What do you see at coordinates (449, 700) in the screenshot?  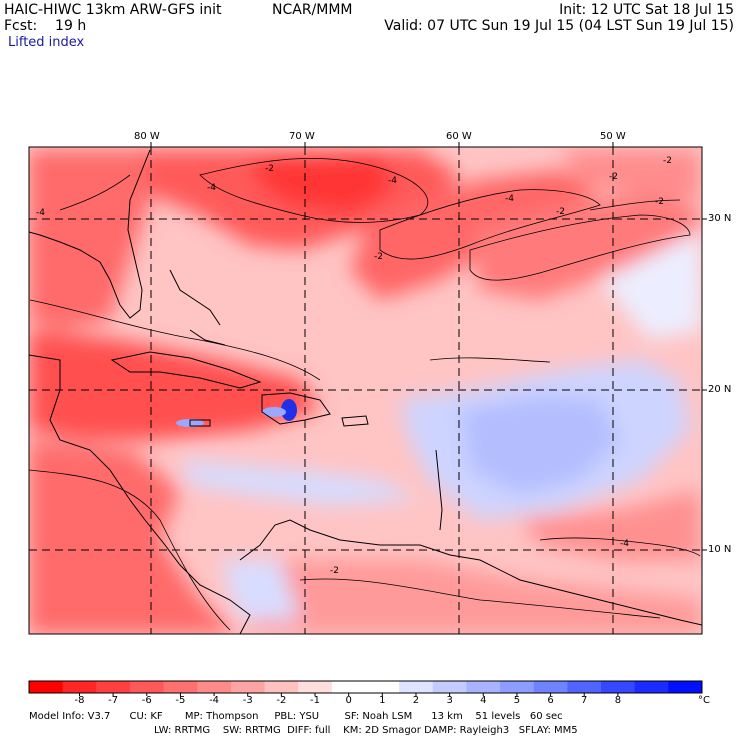 I see `colorbar-tick-label: 3` at bounding box center [449, 700].